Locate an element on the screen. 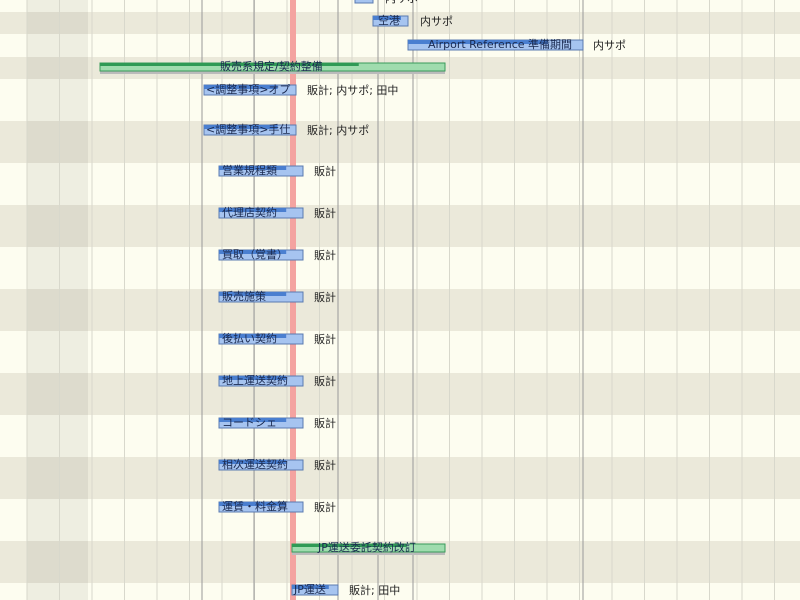  task-label: 営業規程類 is located at coordinates (249, 170).